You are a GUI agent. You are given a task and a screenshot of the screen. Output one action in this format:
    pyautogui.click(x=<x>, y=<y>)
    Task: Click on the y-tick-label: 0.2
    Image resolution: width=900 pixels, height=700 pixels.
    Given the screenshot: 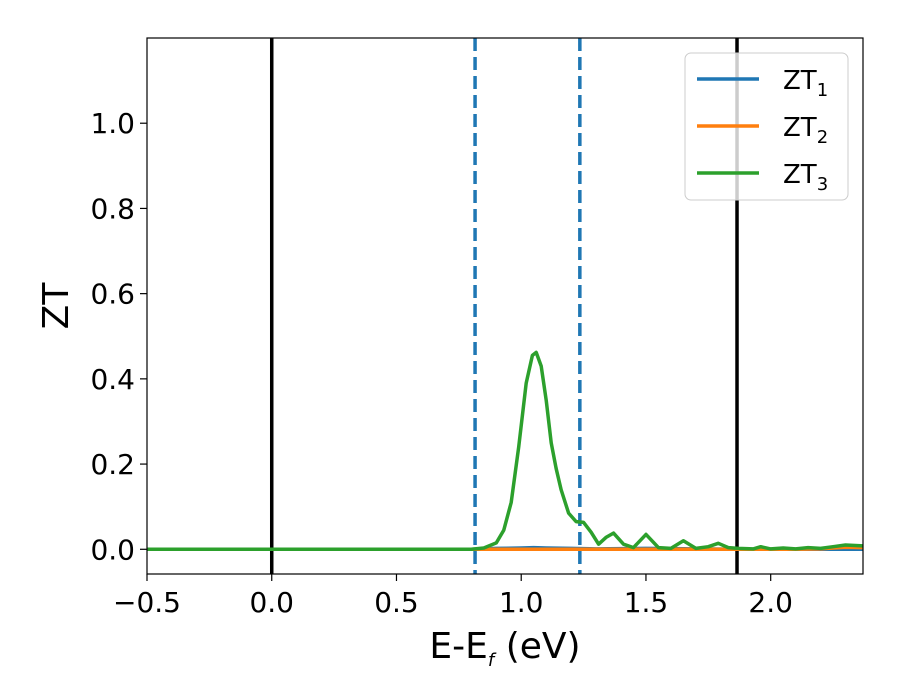 What is the action you would take?
    pyautogui.click(x=112, y=464)
    